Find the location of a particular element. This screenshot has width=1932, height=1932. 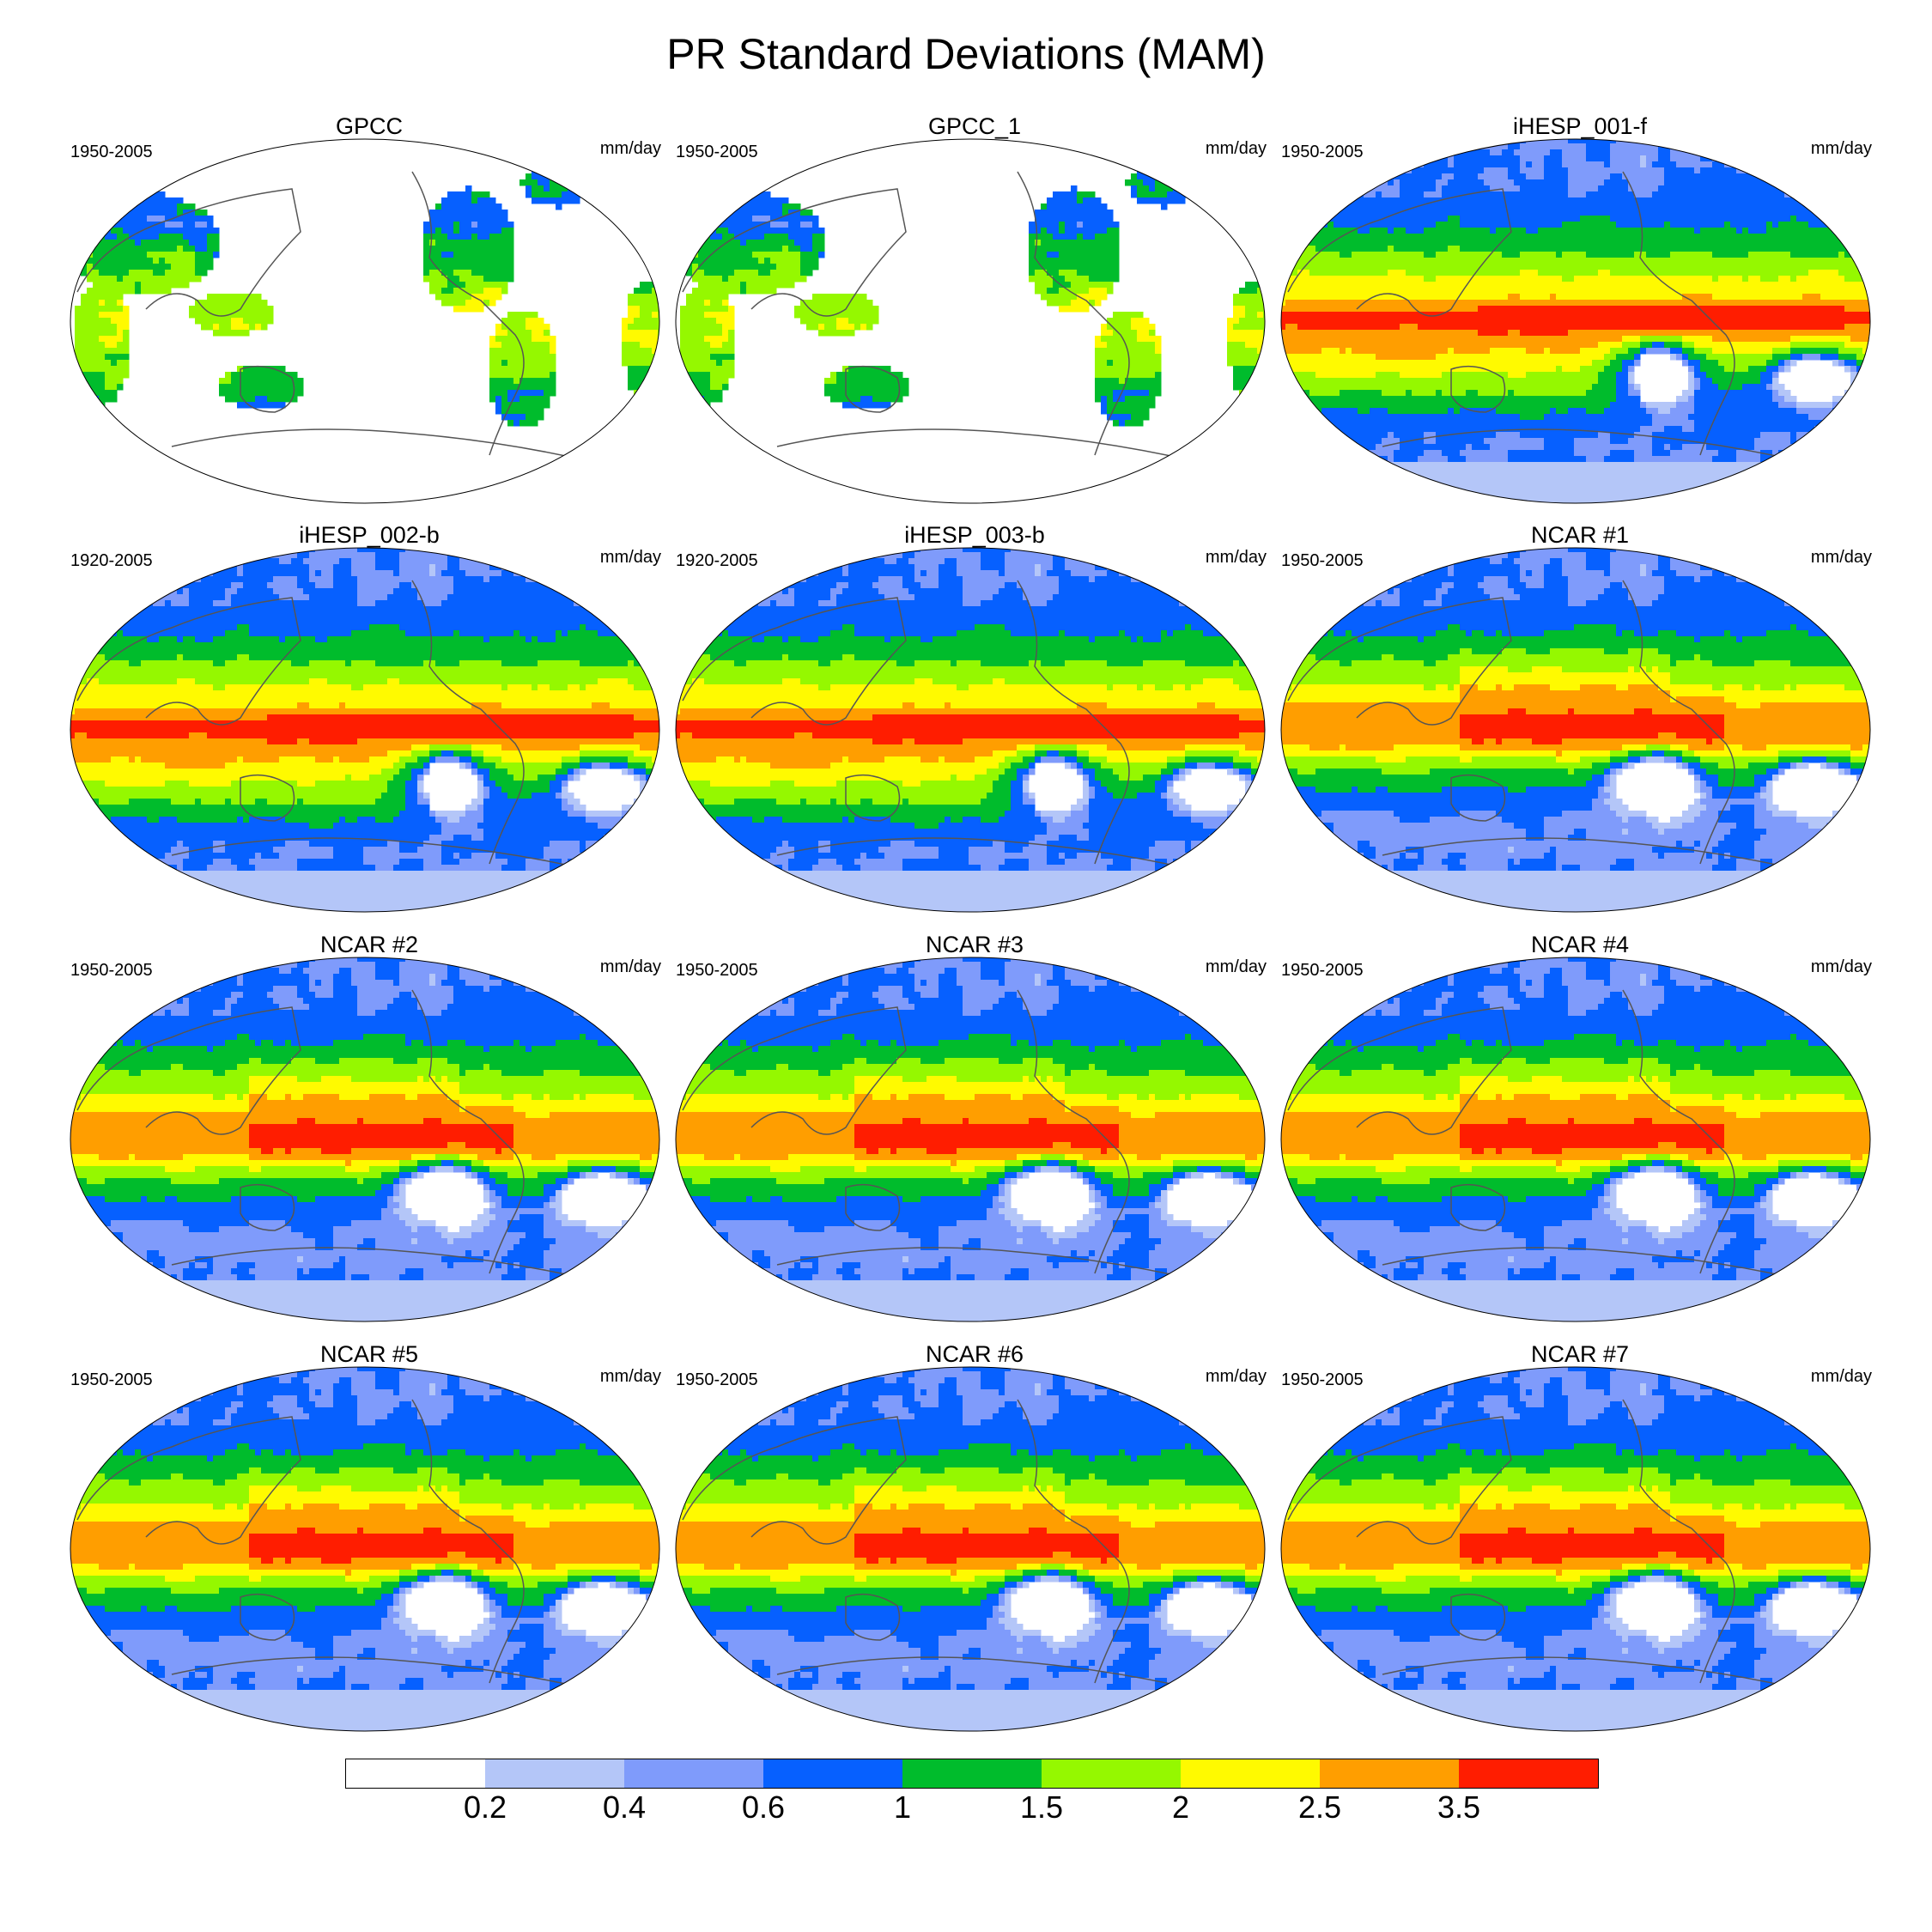

map-panel: NCAR #2 1950-2005 mm/day is located at coordinates (369, 1133).